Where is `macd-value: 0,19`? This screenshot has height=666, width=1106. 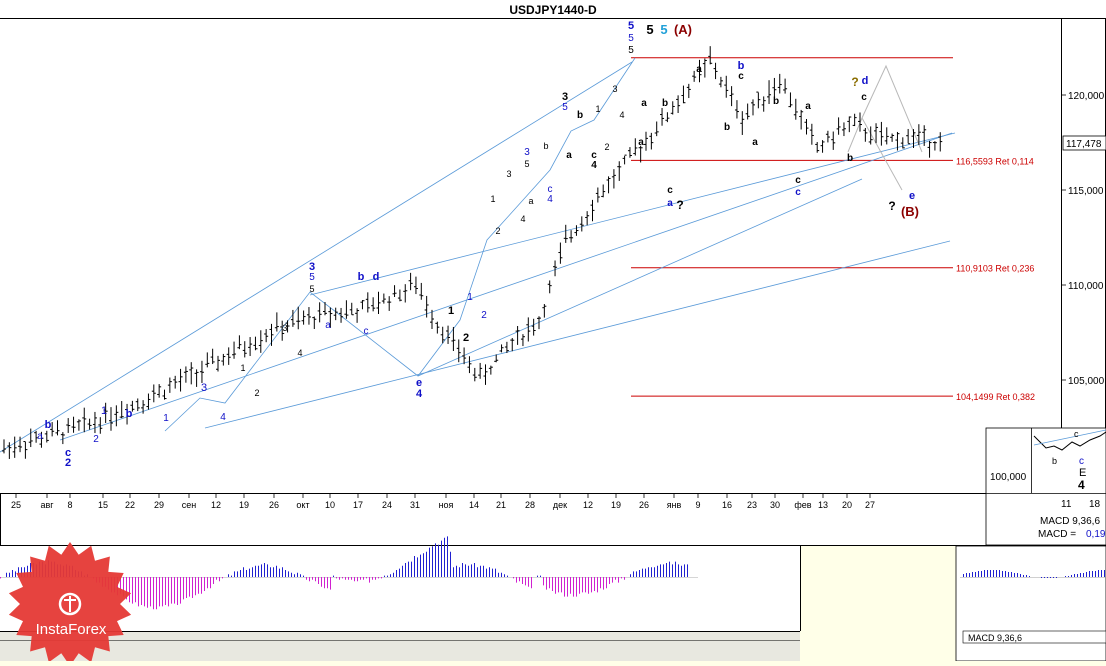
macd-value: 0,19 is located at coordinates (1096, 534).